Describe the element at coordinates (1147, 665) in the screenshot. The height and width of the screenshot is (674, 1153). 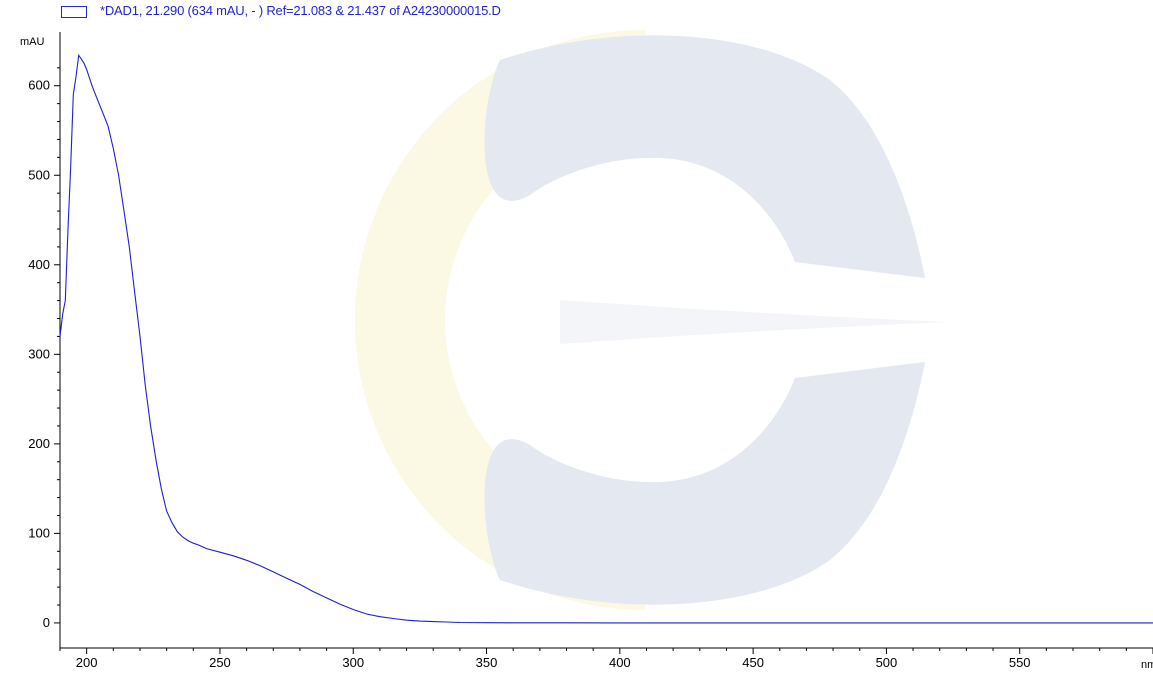
I see `x-axis-unit-label: nm` at that location.